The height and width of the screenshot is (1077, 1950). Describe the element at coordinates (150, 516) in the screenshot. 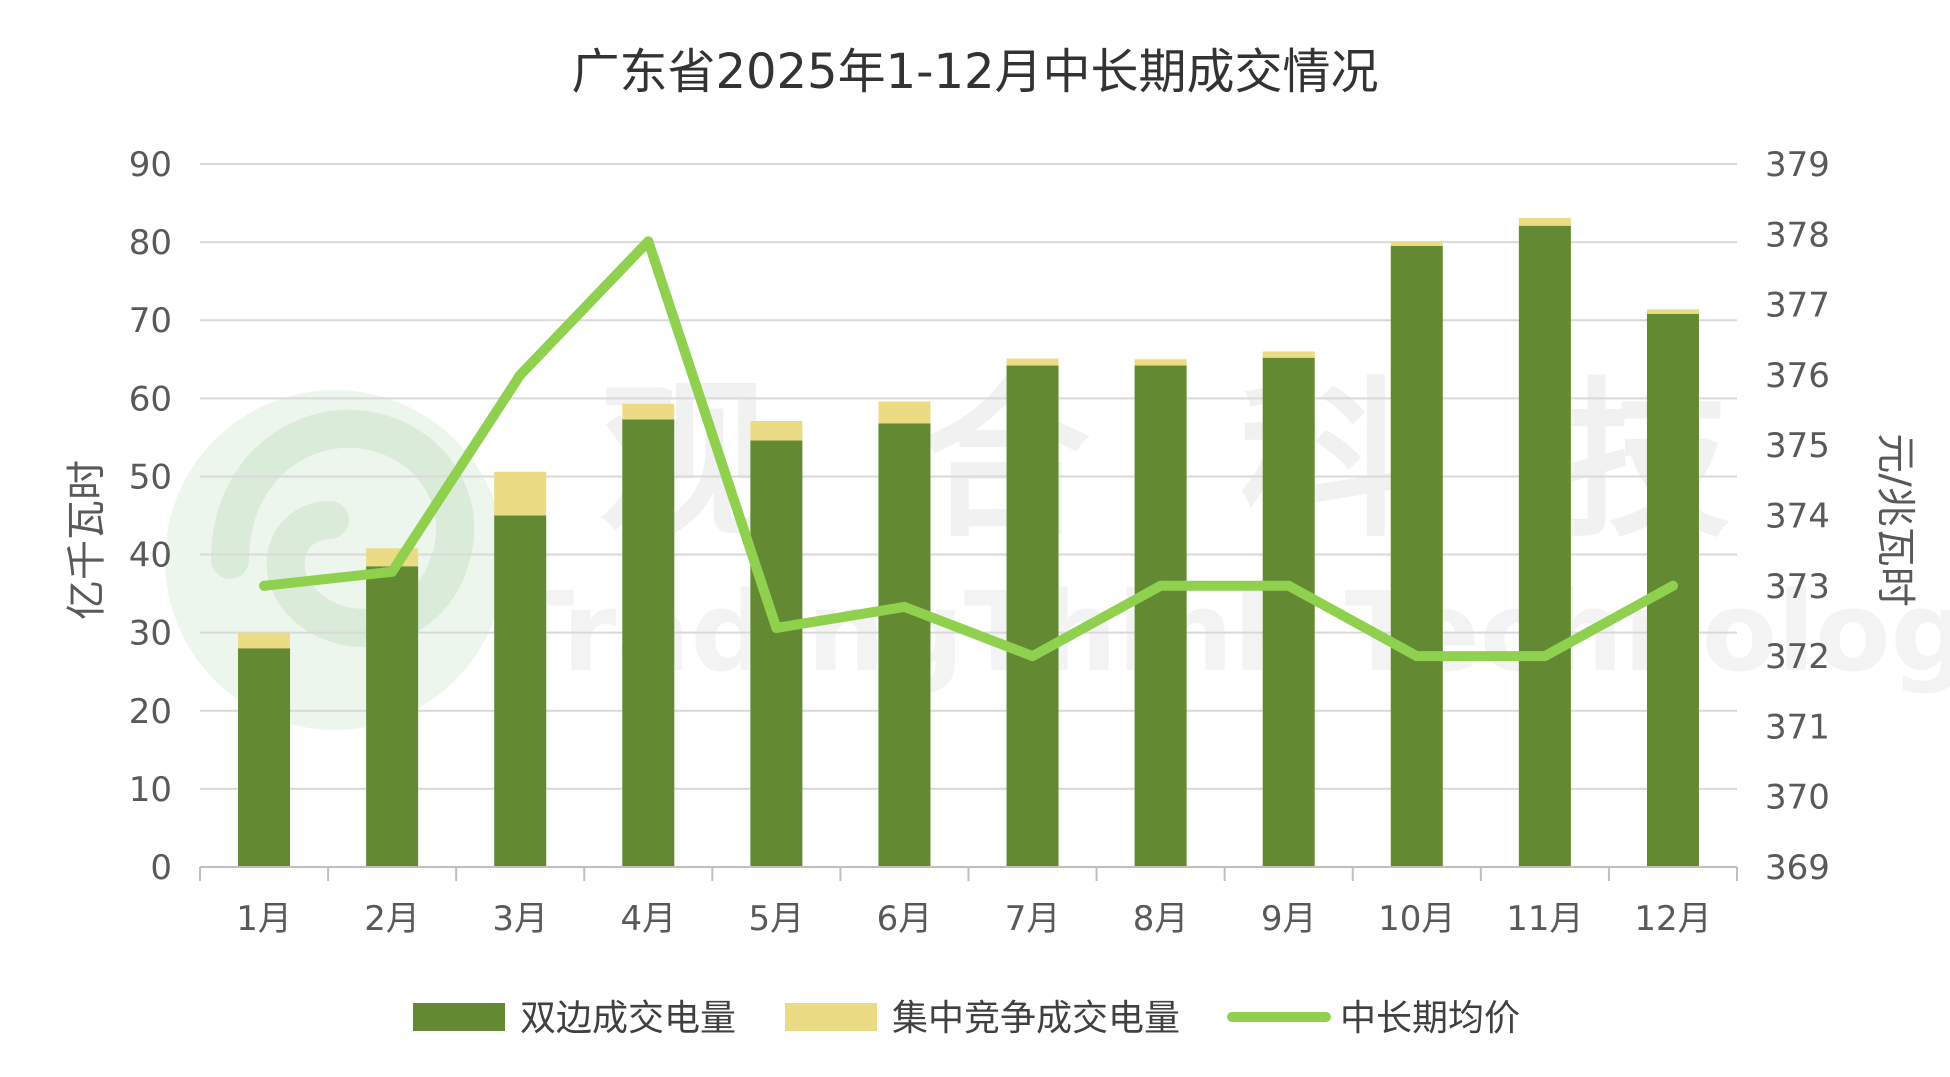

I see `y-axis-left-ticks: 0 10 20 30 40 50 60 70 80 90` at that location.